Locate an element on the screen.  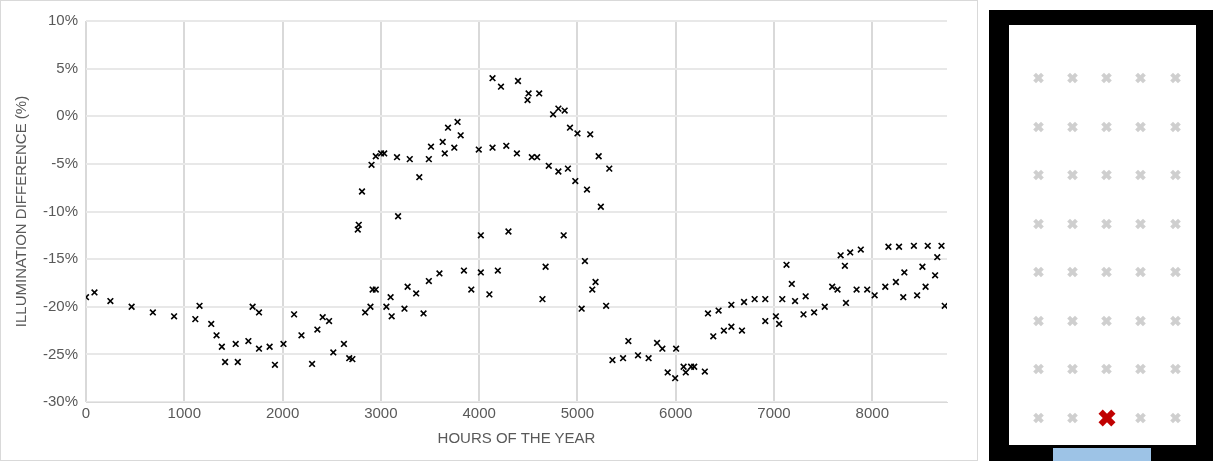
y-tick-label: 5% is located at coordinates (67, 67).